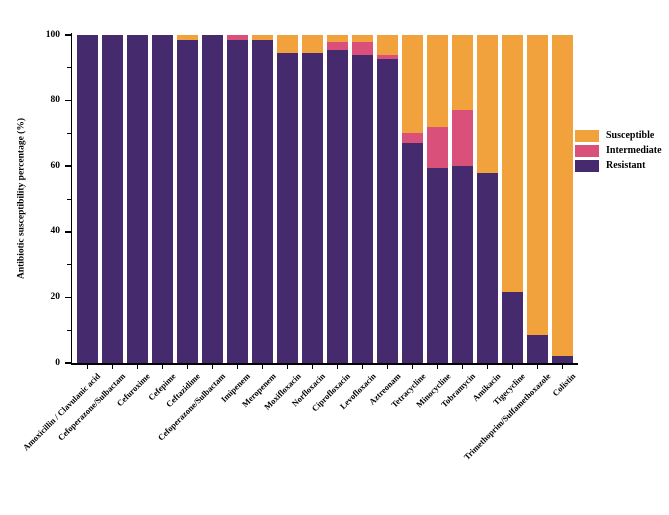 This screenshot has width=669, height=515. What do you see at coordinates (21, 198) in the screenshot?
I see `y-axis-title: Antibiotic susceptibility percentage (%)` at bounding box center [21, 198].